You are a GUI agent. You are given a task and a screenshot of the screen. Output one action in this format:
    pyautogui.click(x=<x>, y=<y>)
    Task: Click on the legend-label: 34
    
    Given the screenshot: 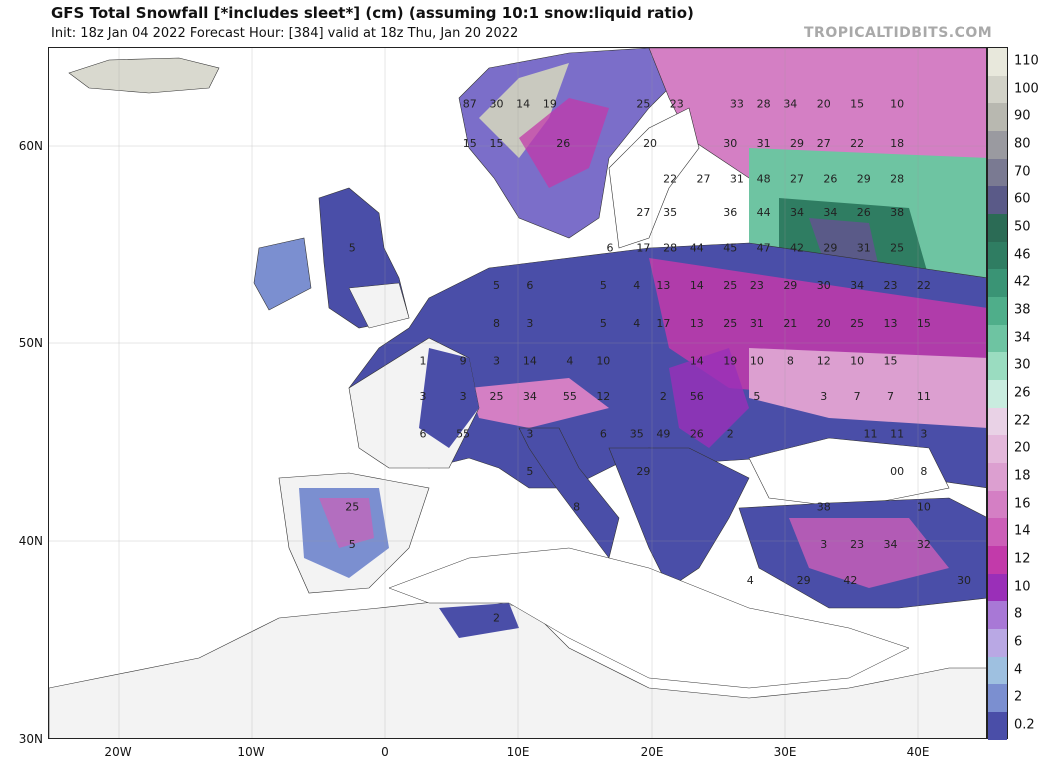 What is the action you would take?
    pyautogui.click(x=1022, y=338)
    